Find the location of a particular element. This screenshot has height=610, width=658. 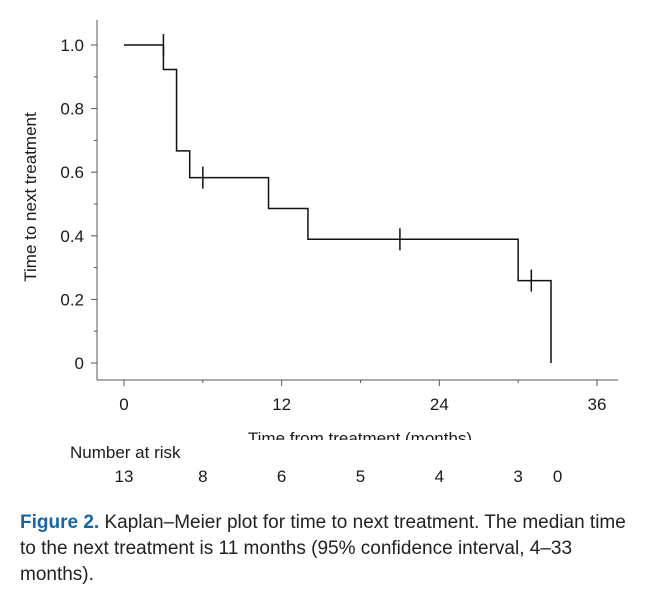

y-tick-label: 0.4 is located at coordinates (72, 236).